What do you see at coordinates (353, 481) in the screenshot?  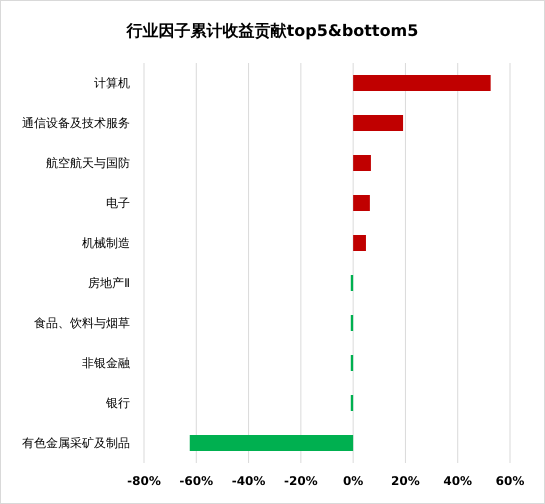 I see `x-tick-label: 0%` at bounding box center [353, 481].